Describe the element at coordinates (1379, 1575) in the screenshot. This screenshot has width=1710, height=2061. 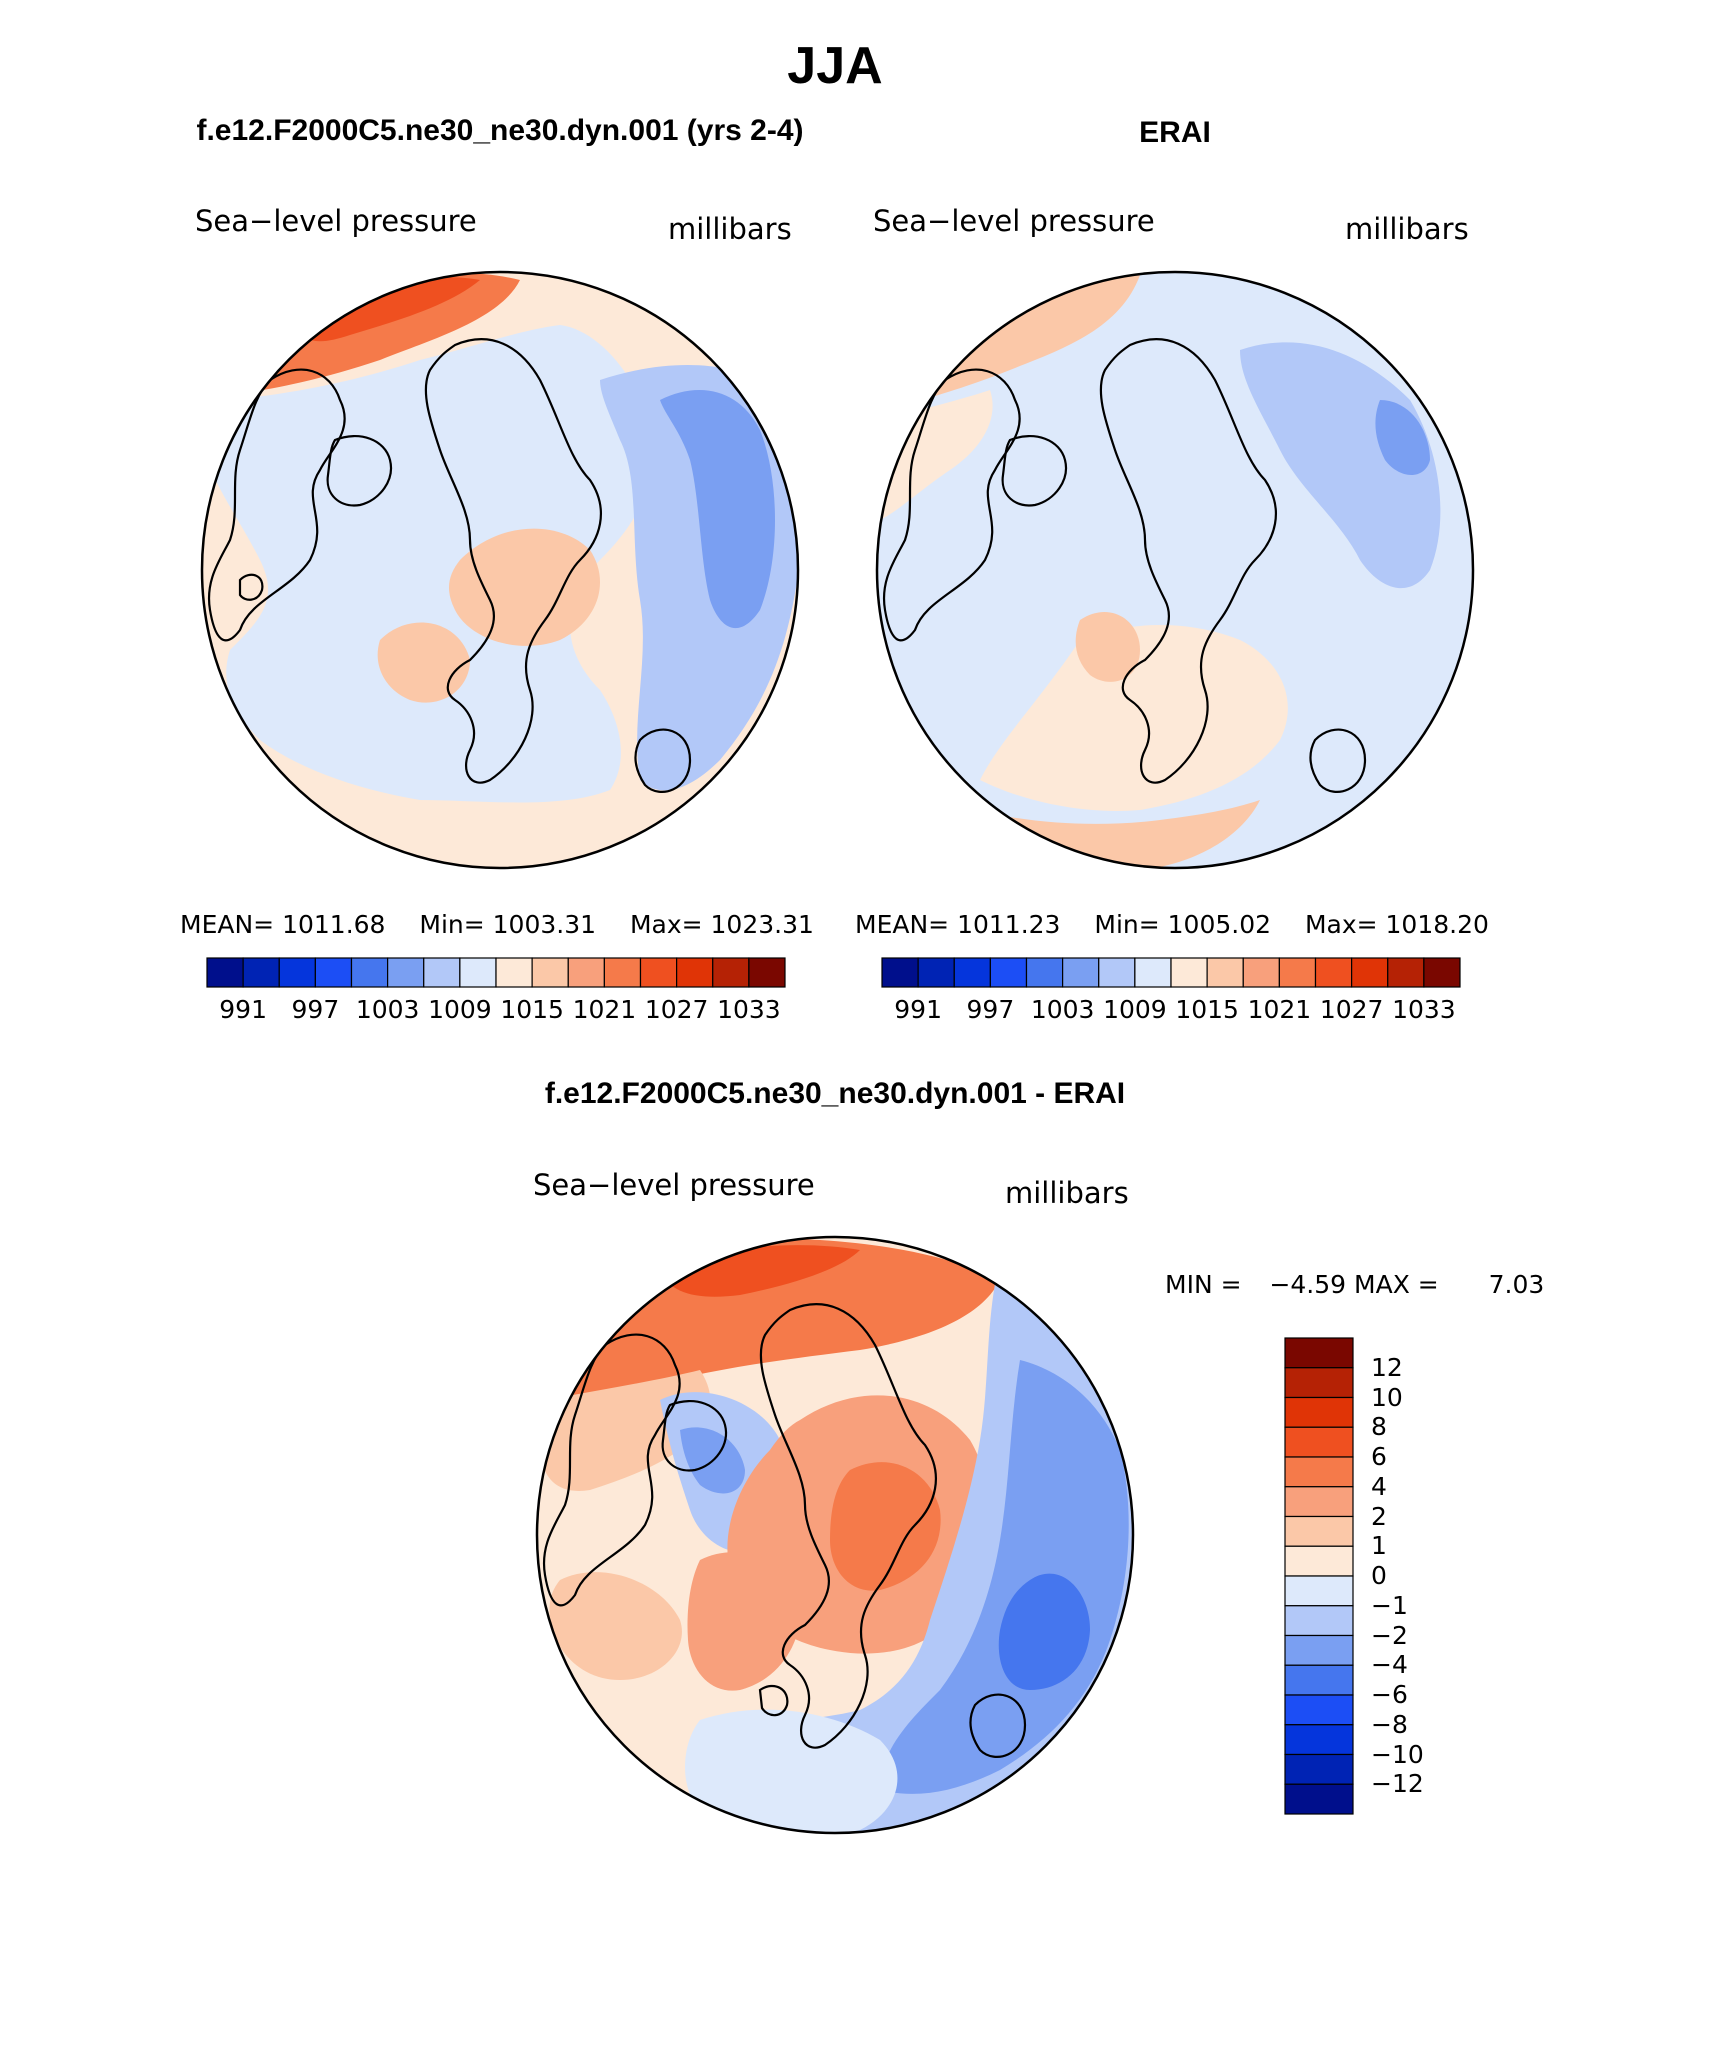
I see `colorbar-tick-label: 0` at that location.